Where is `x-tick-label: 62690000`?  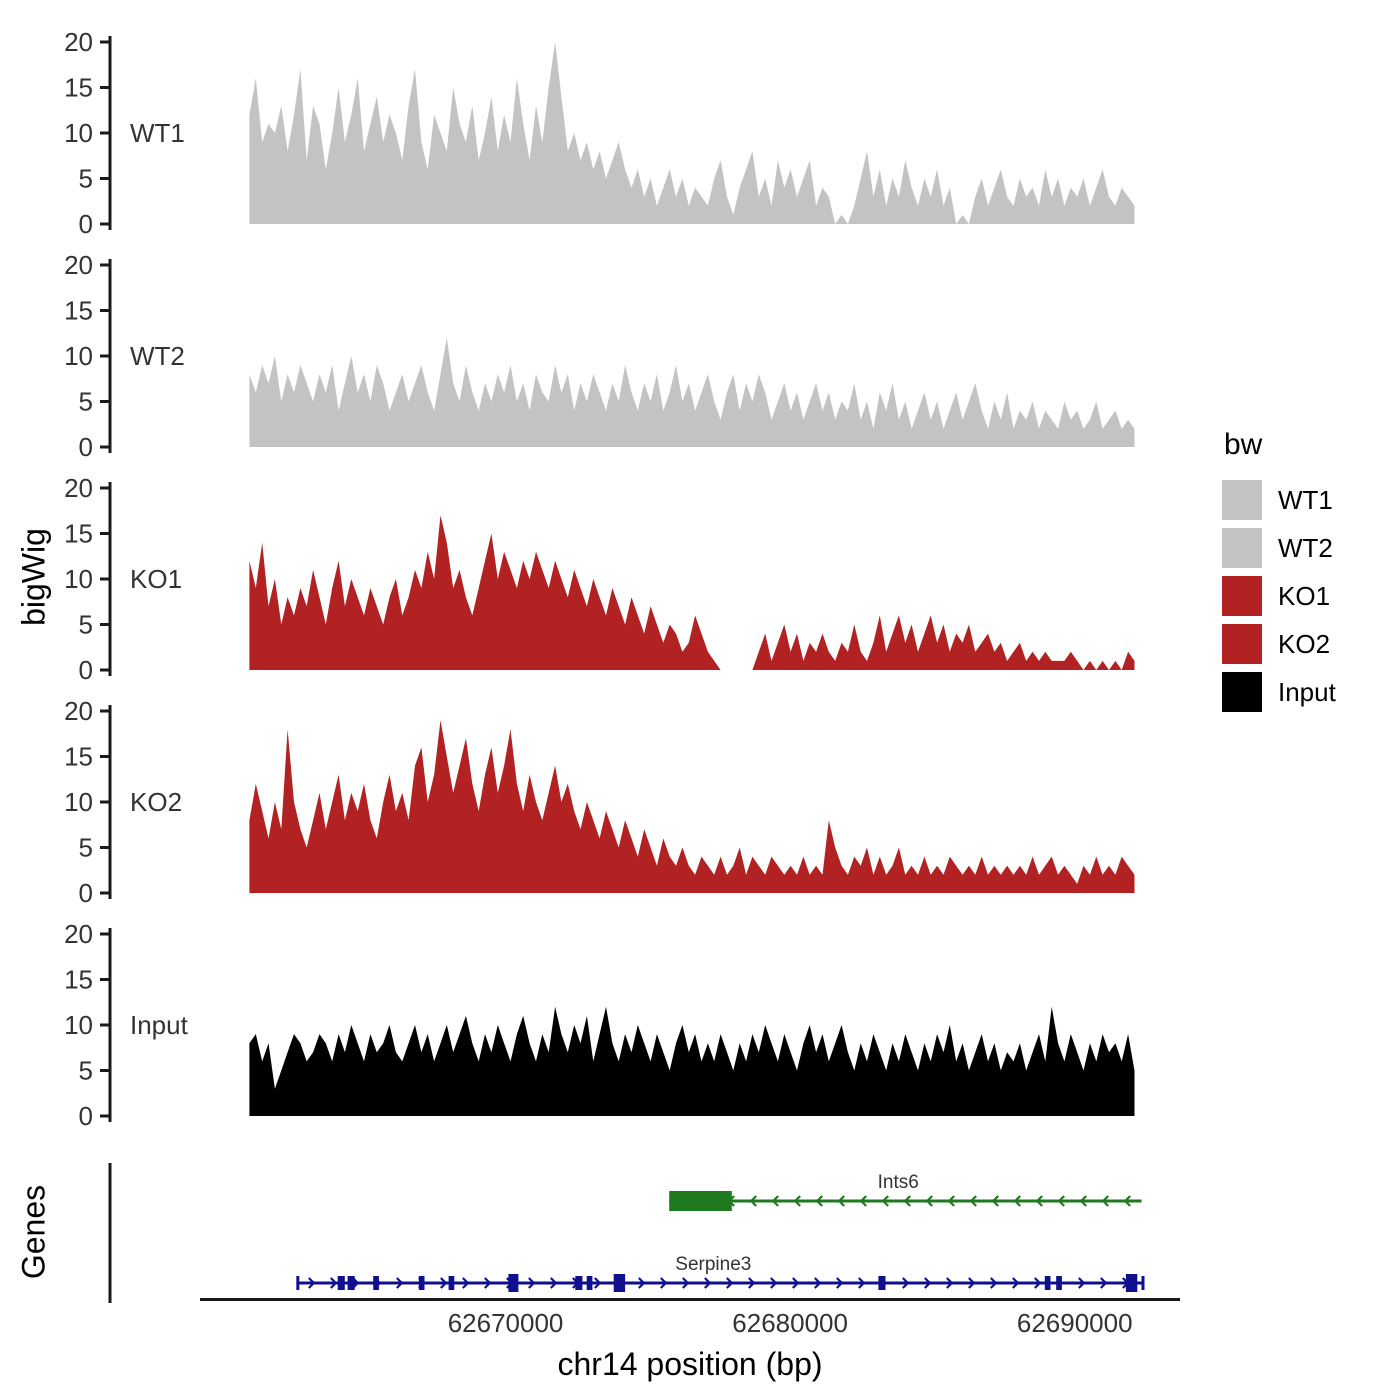
x-tick-label: 62690000 is located at coordinates (1074, 1323).